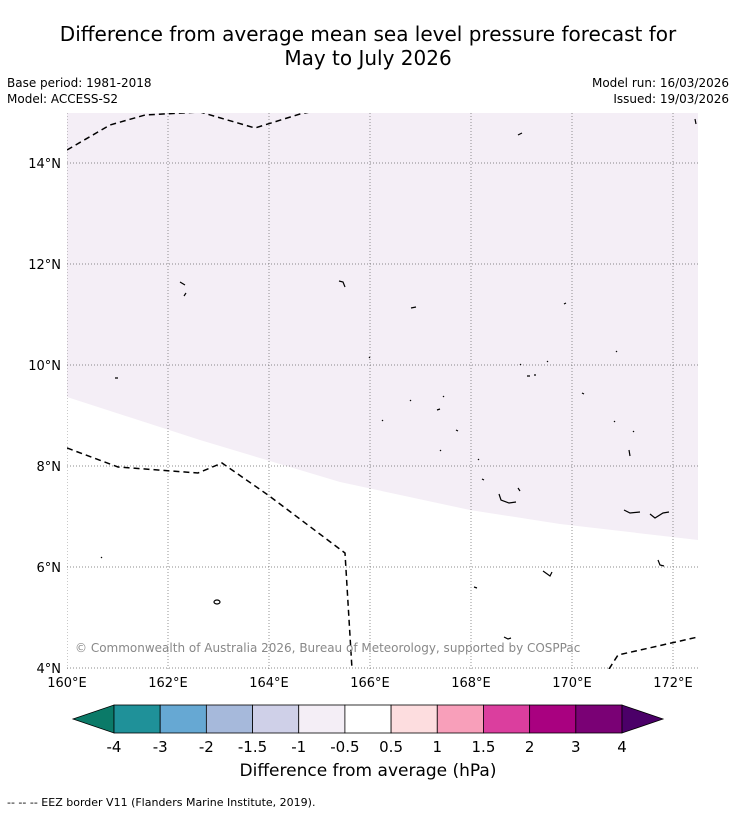 The image size is (736, 816). What do you see at coordinates (114, 747) in the screenshot?
I see `colorbar-tick-label: -4` at bounding box center [114, 747].